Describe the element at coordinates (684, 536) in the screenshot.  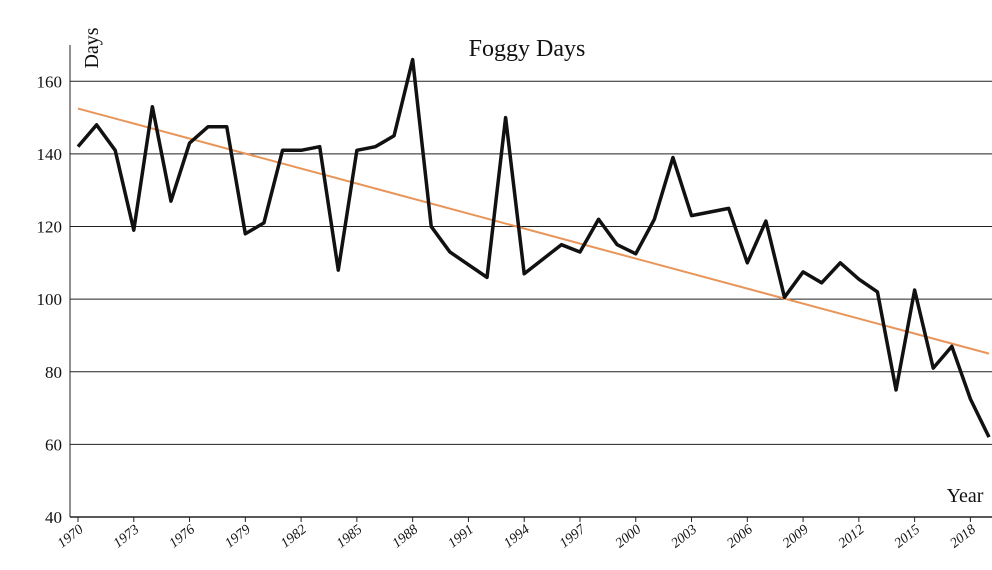
I see `x-tick-label: 2003` at that location.